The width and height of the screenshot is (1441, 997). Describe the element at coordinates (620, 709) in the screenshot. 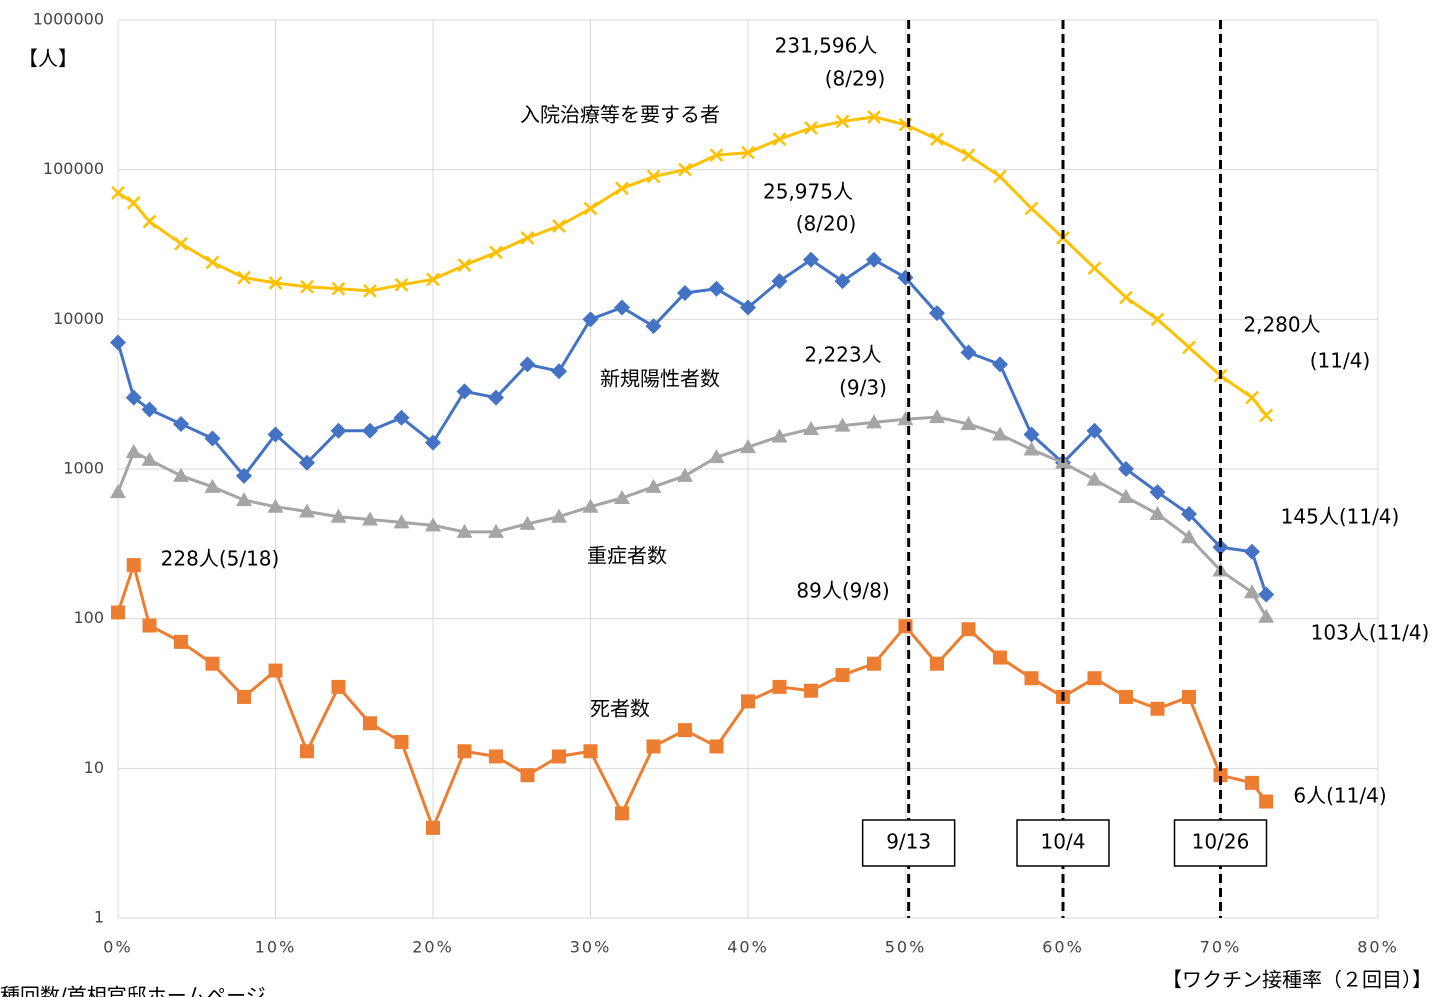

I see `annotation: 死者数` at that location.